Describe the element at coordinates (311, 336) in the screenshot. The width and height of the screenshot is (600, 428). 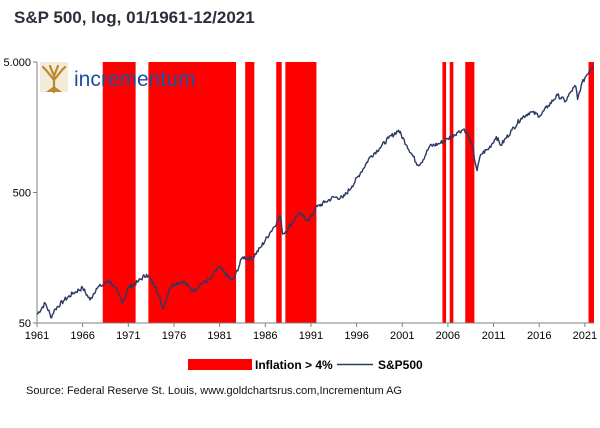
I see `x-tick-label-6: 1991` at that location.